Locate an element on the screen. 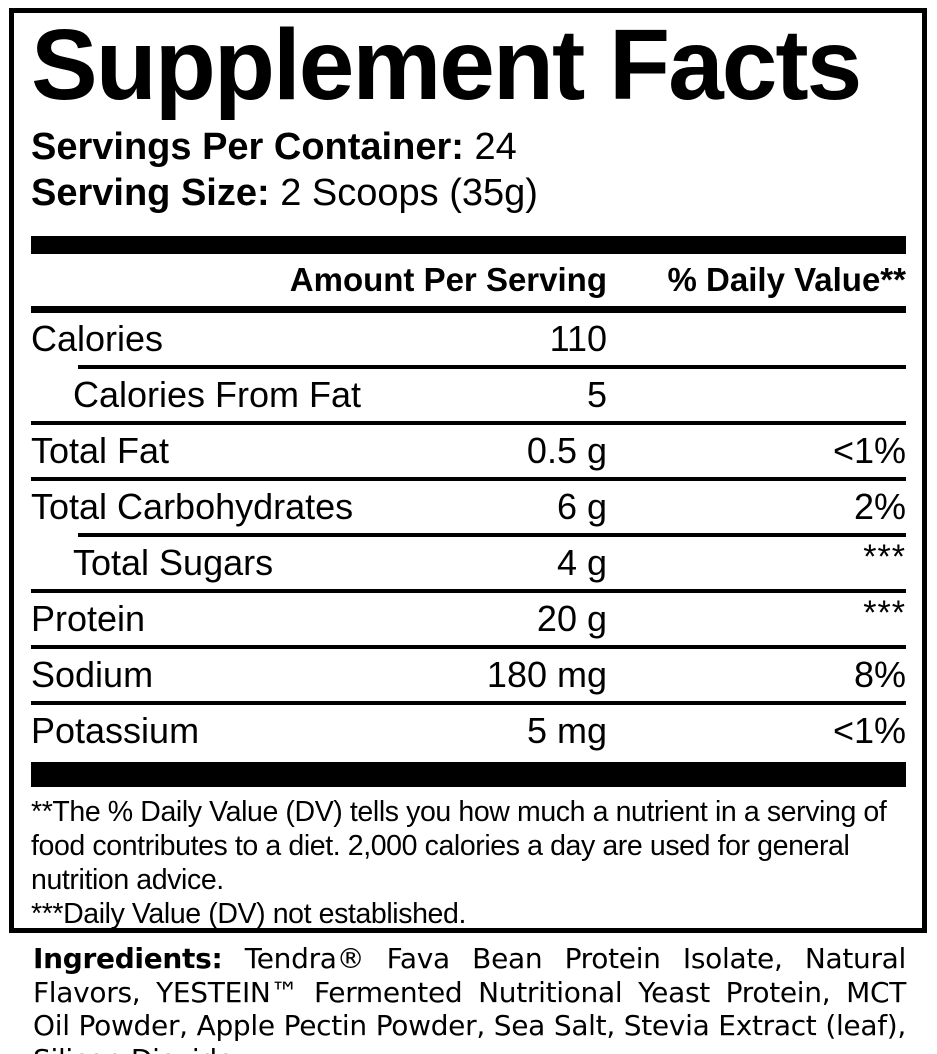 The image size is (937, 1054). nutrient-row: Protein 20 g *** is located at coordinates (468, 619).